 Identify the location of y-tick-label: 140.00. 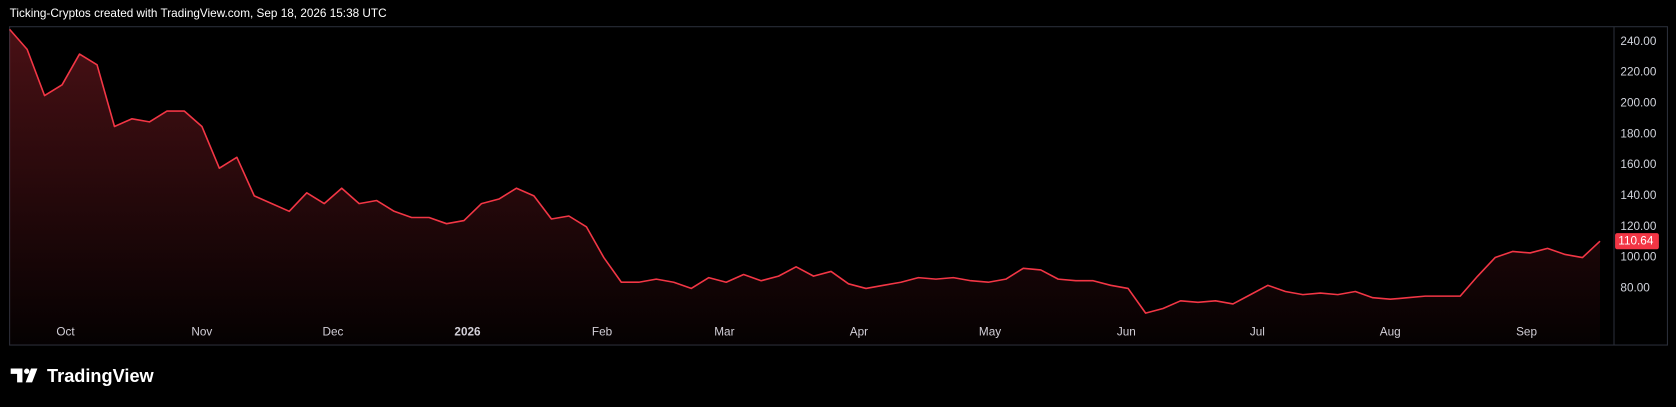
(1638, 195).